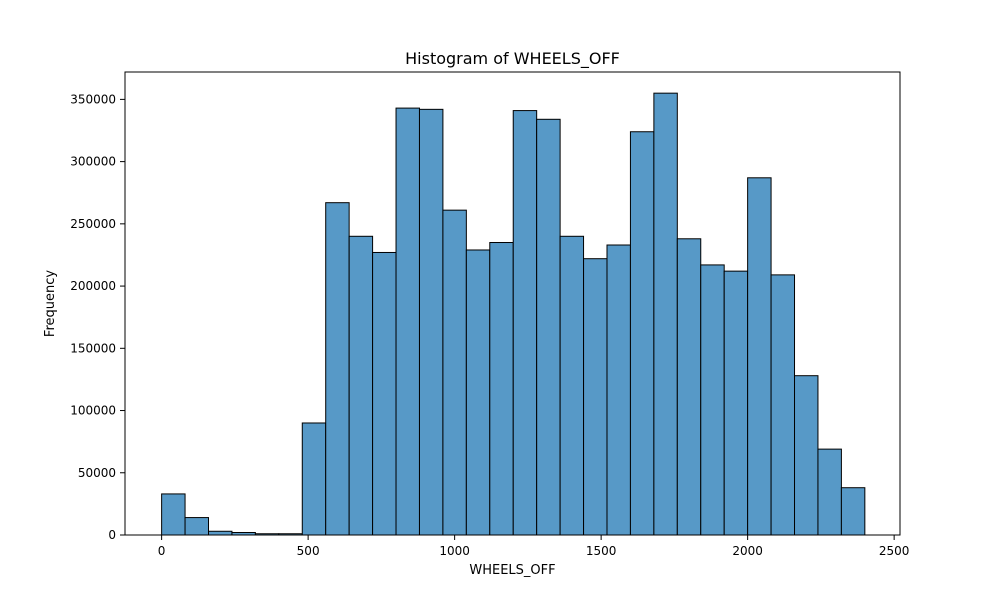 The height and width of the screenshot is (600, 1000). I want to click on y-tick-label: 0, so click(112, 535).